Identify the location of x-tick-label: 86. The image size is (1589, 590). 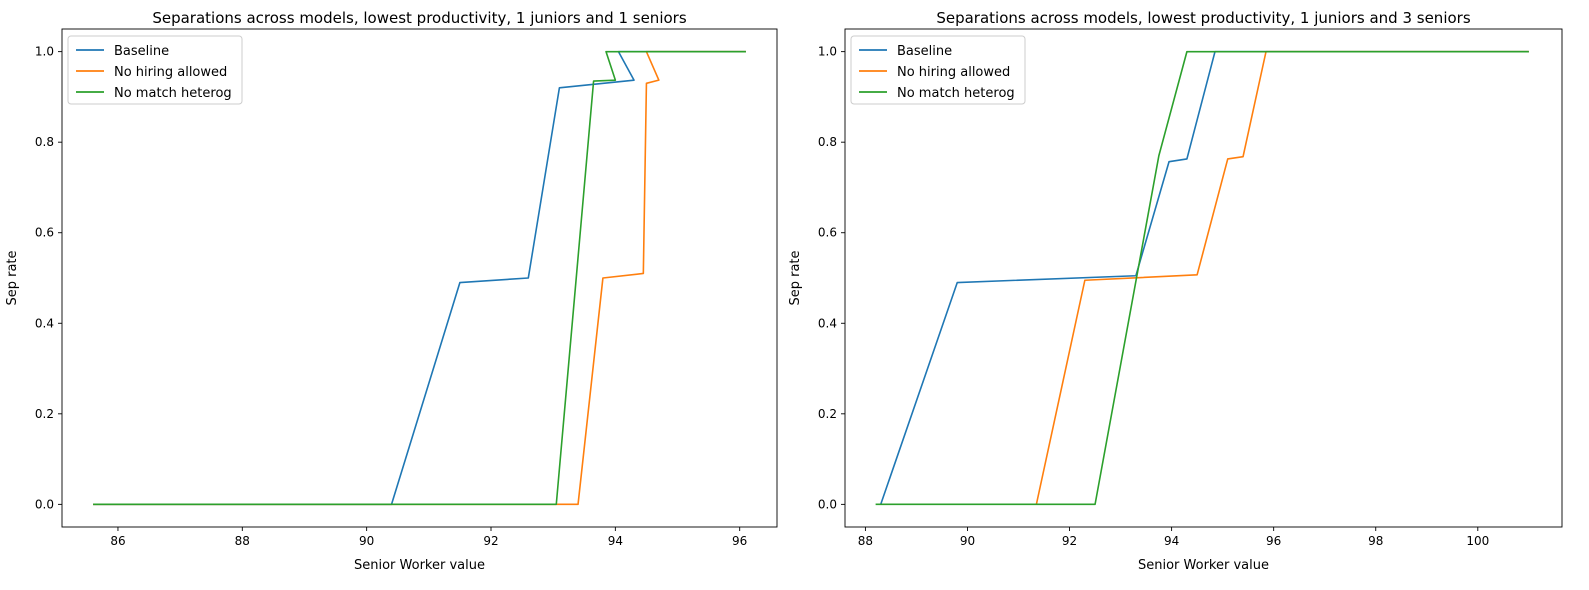
(117, 541).